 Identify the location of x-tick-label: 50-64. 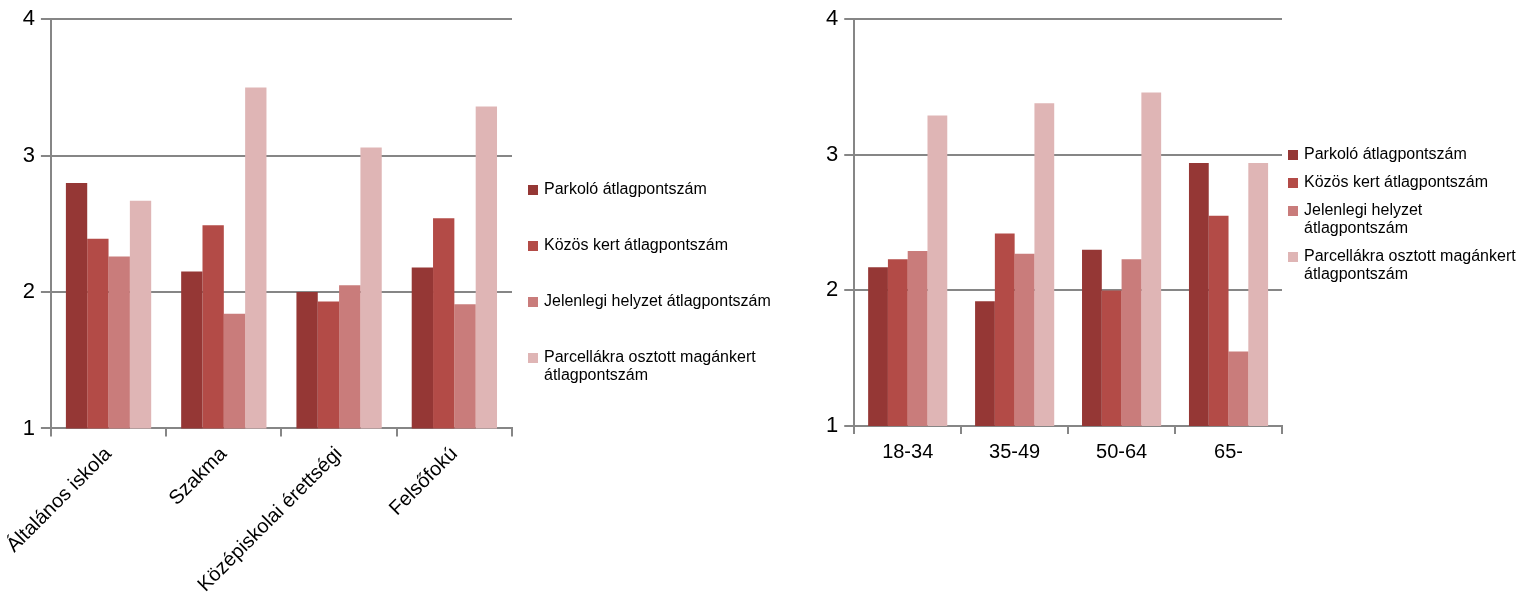
(1122, 450).